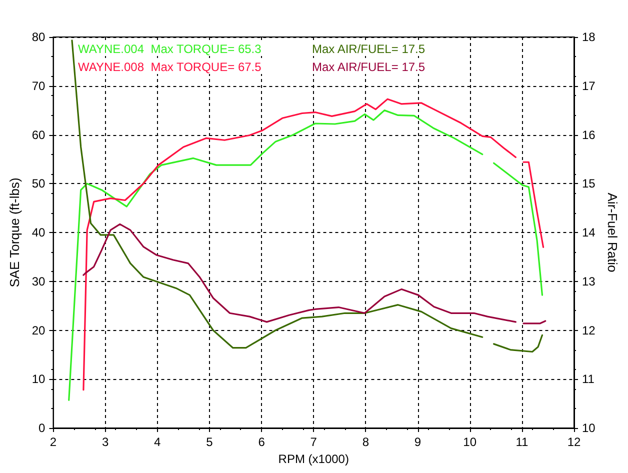  What do you see at coordinates (39, 281) in the screenshot?
I see `y-tick-label: 30` at bounding box center [39, 281].